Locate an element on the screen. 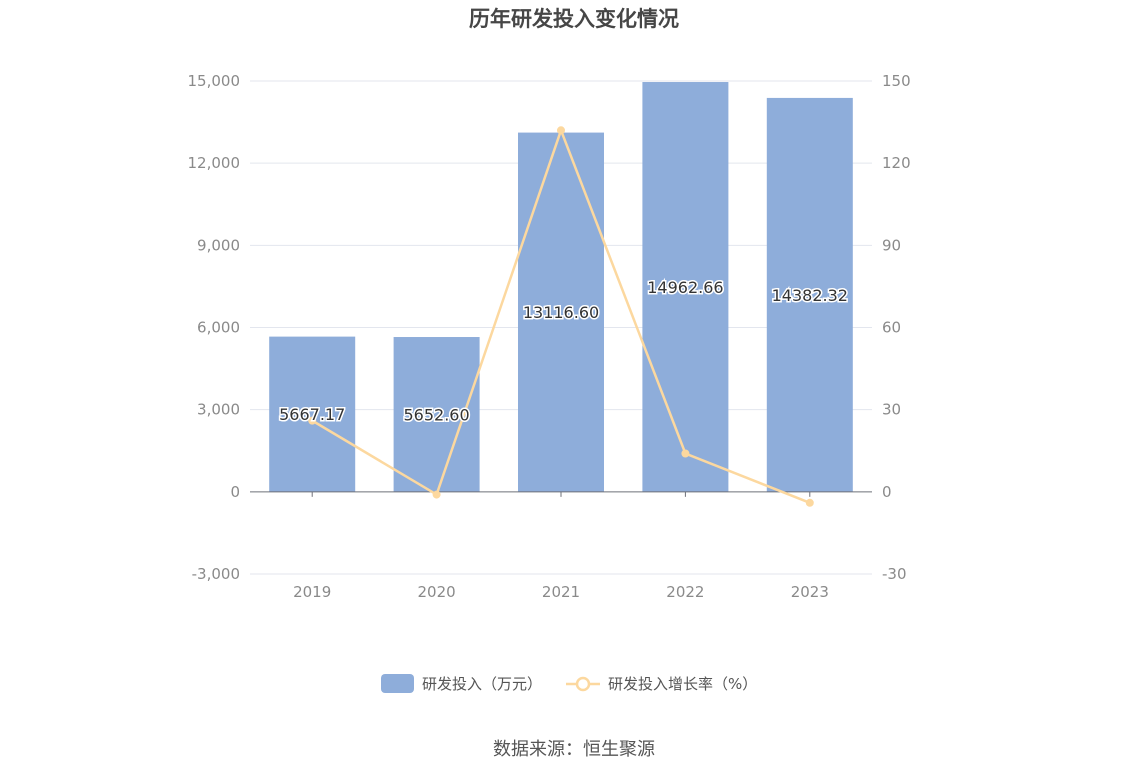 This screenshot has width=1148, height=776. legend-item-bar: 研发投入（万元） is located at coordinates (461, 683).